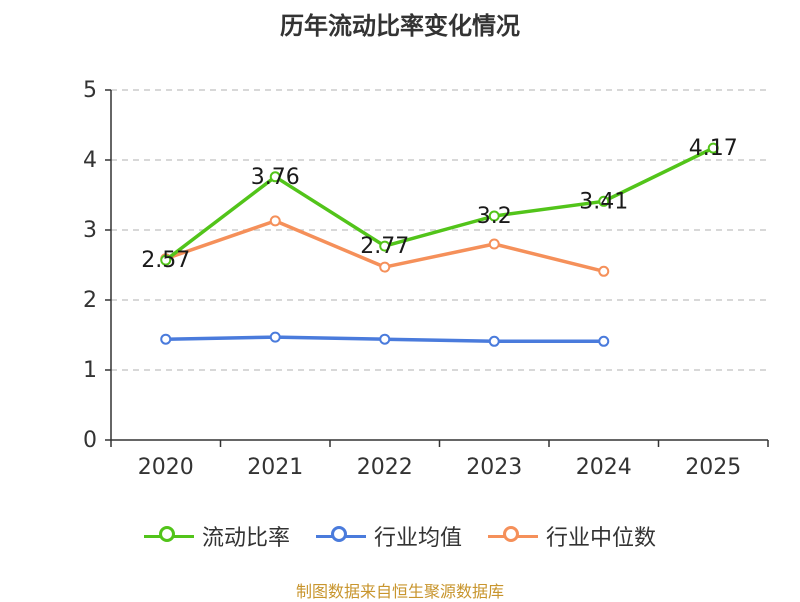  I want to click on y-tick-label: 0, so click(90, 440).